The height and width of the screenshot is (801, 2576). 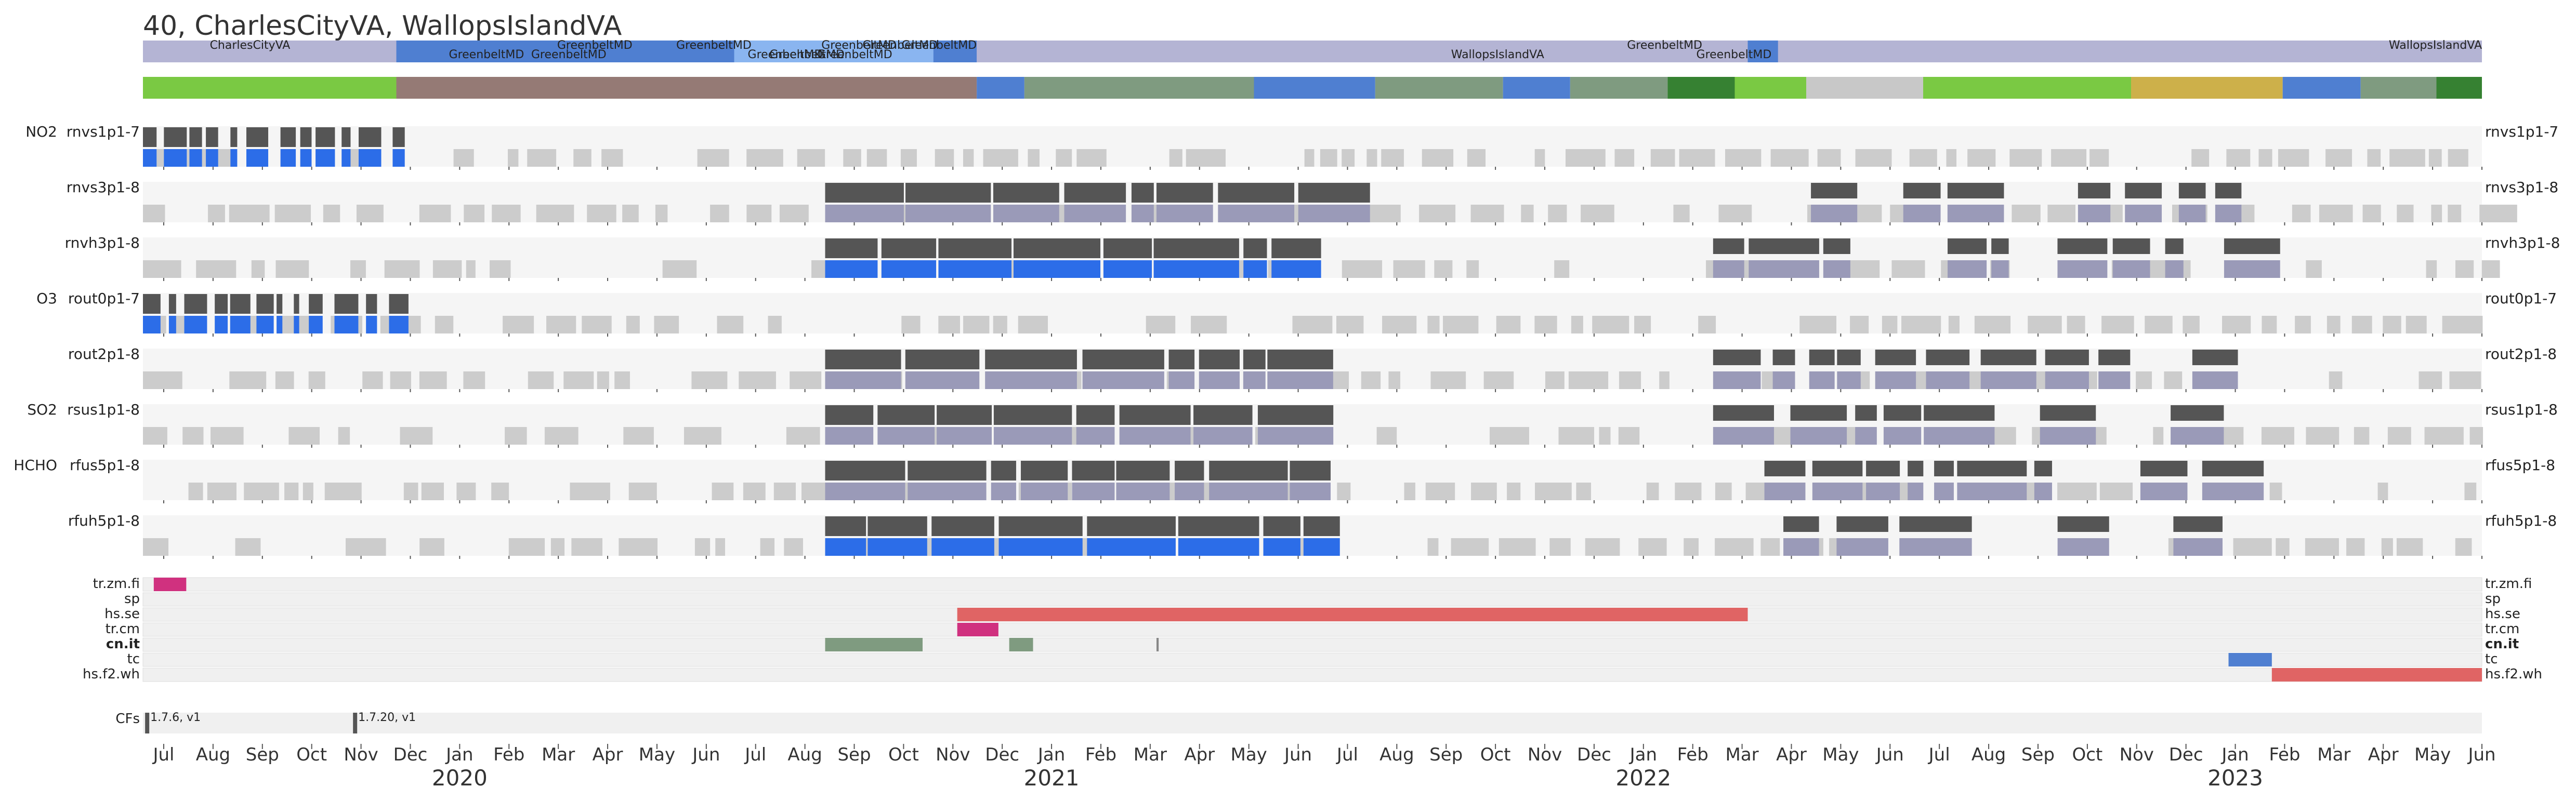 What do you see at coordinates (1312, 645) in the screenshot?
I see `flag-row` at bounding box center [1312, 645].